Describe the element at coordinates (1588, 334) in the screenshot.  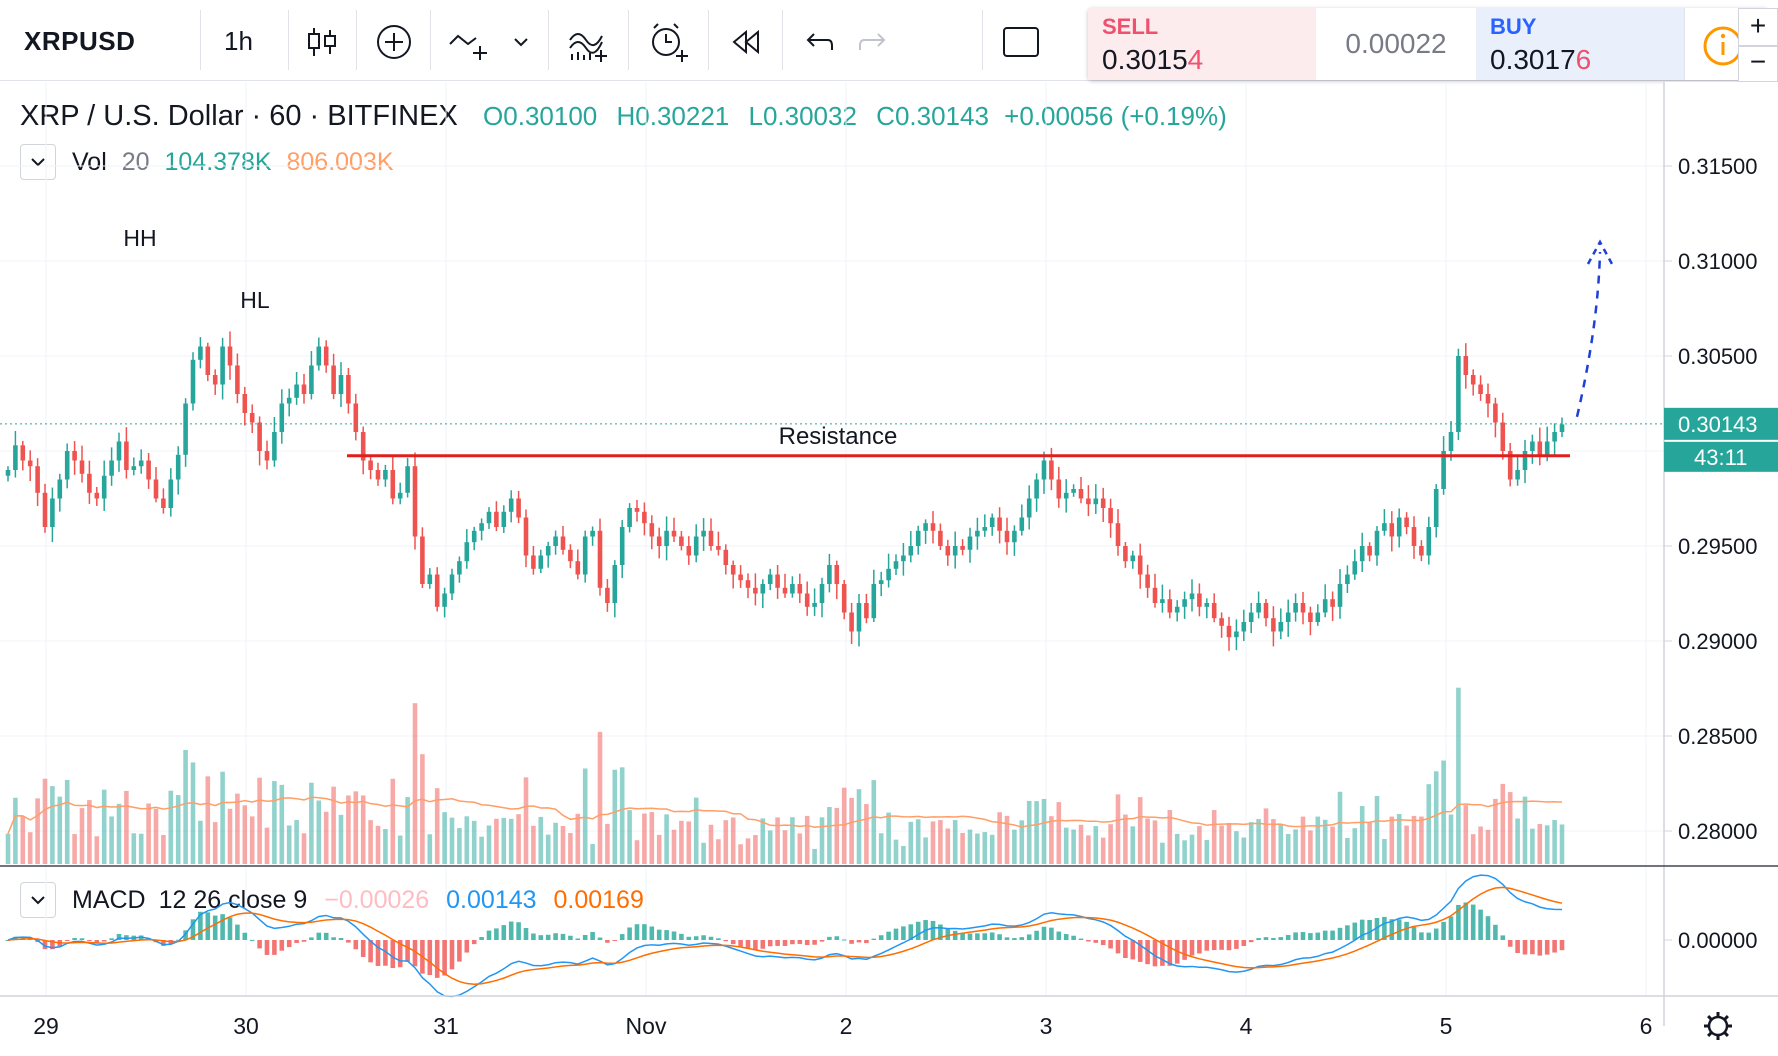
I see `projection-line` at that location.